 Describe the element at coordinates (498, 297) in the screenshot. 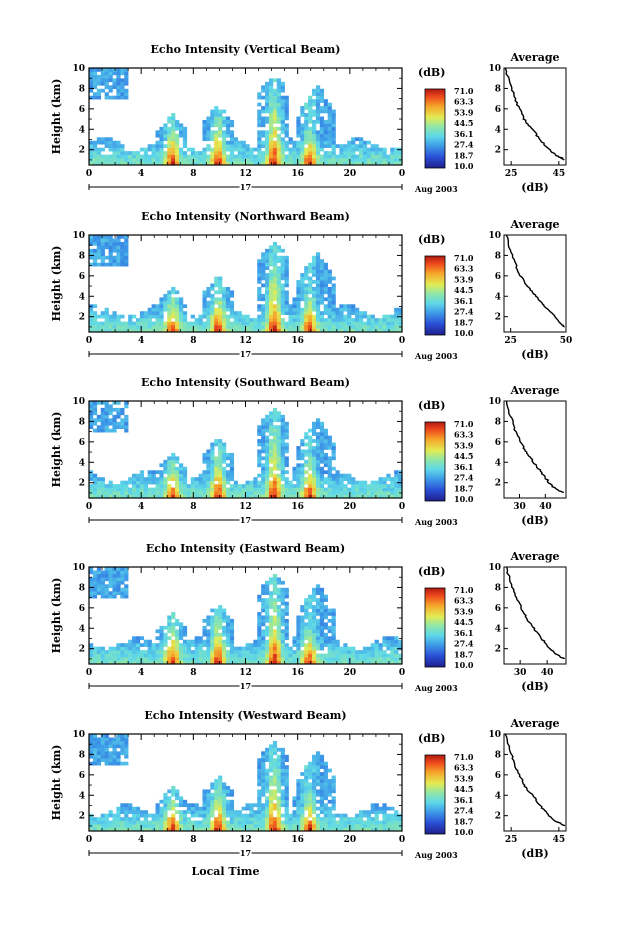

I see `profile-y-tick-label: 4` at that location.